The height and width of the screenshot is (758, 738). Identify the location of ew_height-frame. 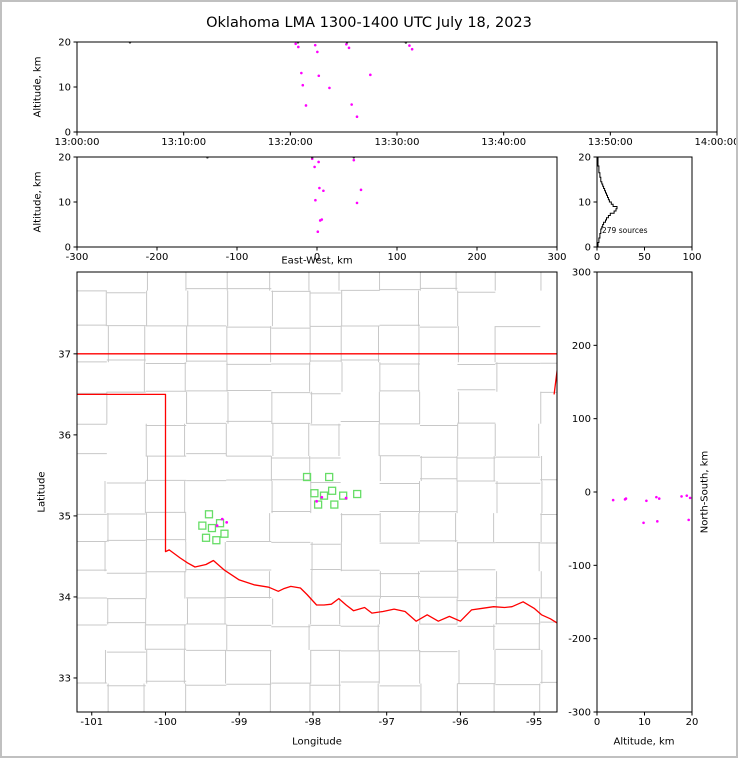
(317, 202).